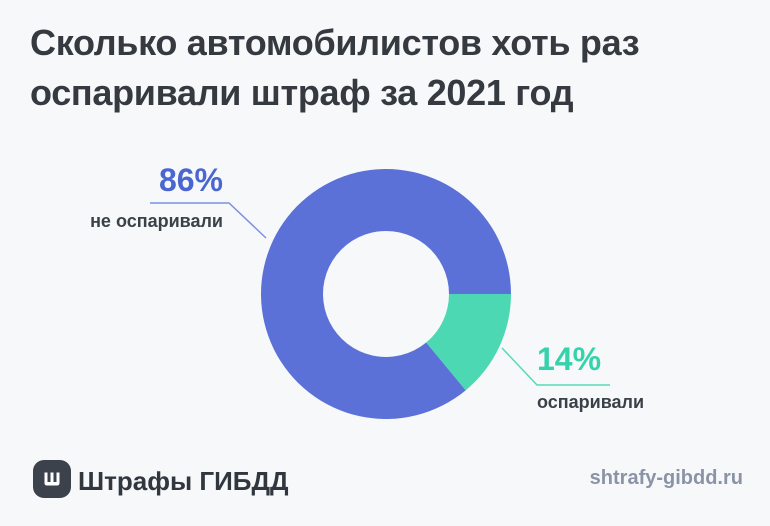  I want to click on title-line-1: Сколько автомобилистов хоть раз, so click(335, 42).